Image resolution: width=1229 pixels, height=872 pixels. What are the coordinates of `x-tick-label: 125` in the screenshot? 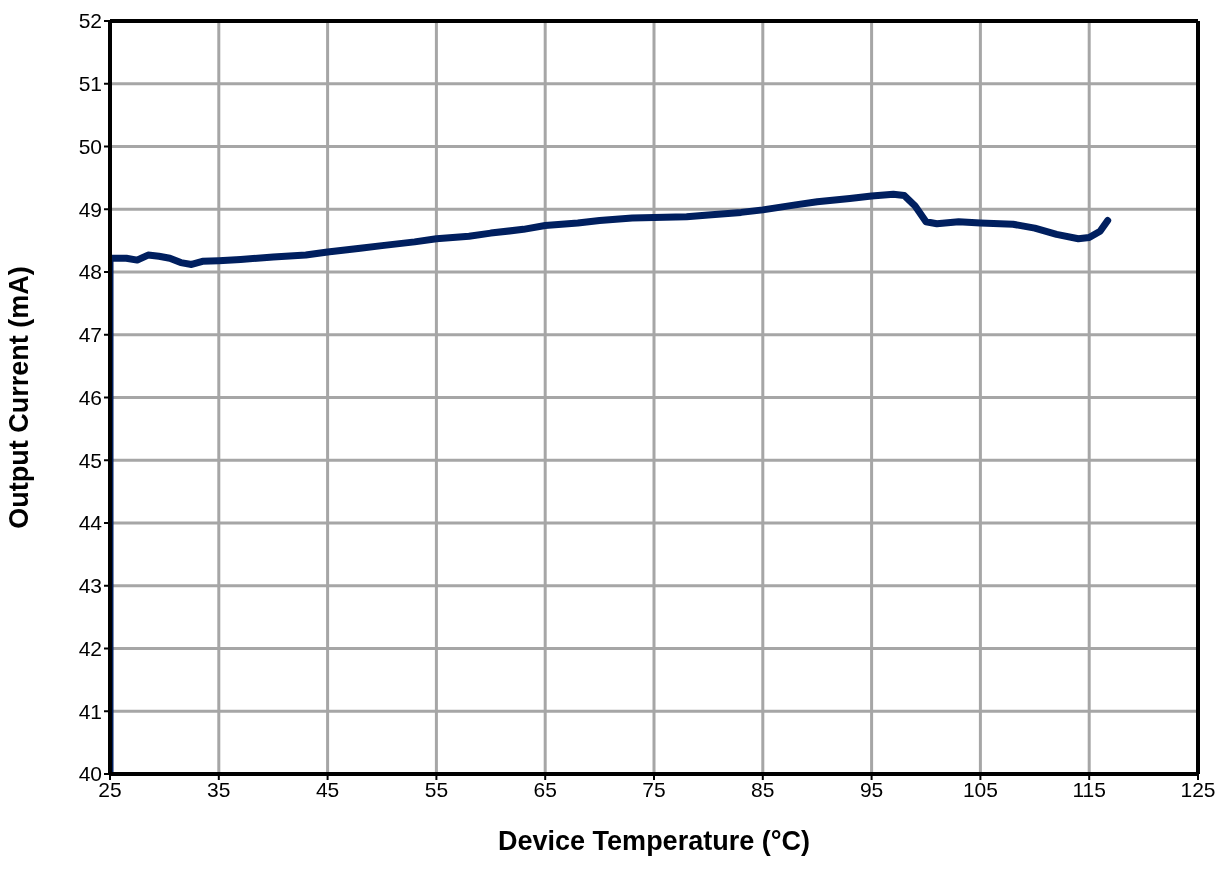 It's located at (1198, 789).